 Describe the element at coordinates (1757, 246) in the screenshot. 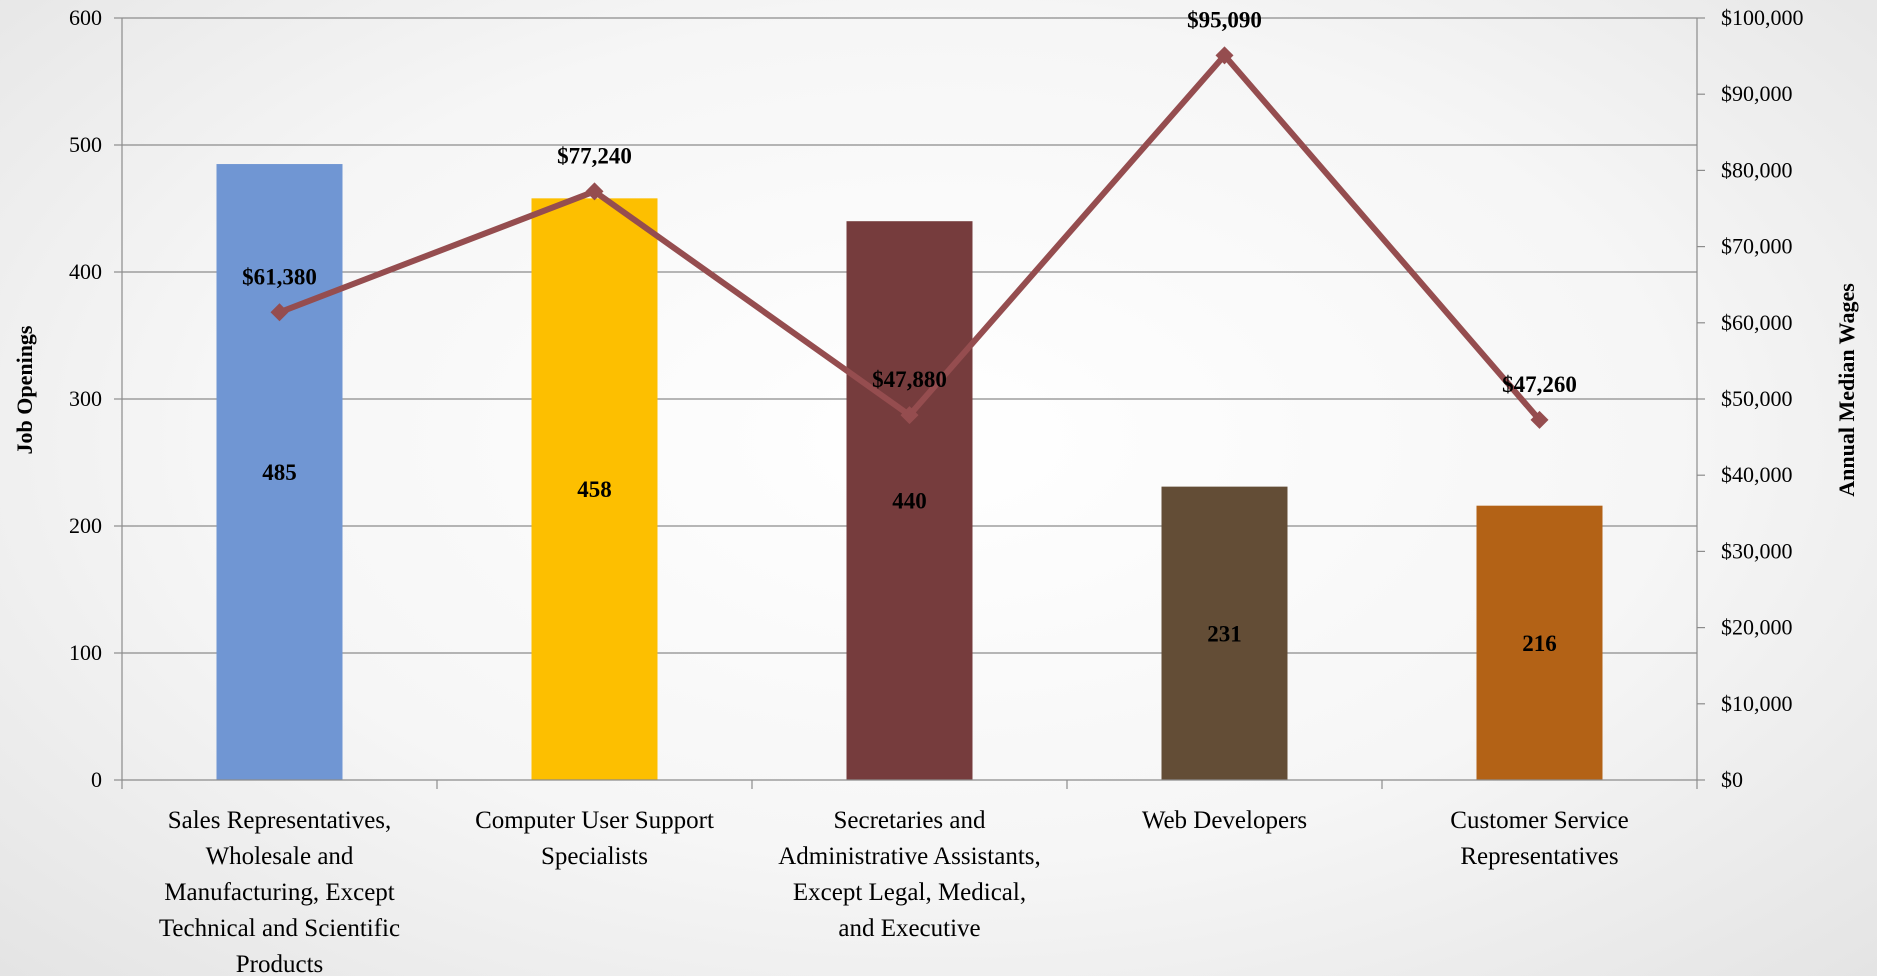

I see `y2-tick-label: $70,000` at that location.